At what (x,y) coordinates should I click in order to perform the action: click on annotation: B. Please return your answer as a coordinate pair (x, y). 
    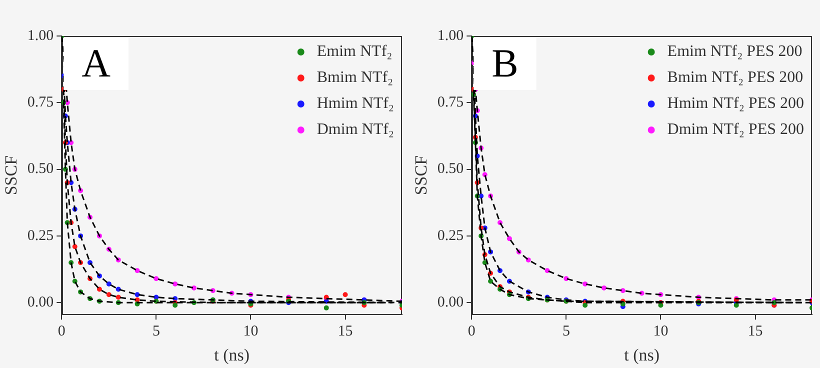
    Looking at the image, I should click on (505, 63).